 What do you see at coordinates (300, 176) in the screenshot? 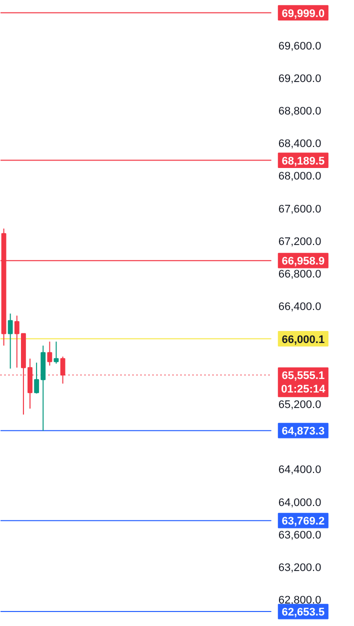
I see `y-tick-label: 68,000.0` at bounding box center [300, 176].